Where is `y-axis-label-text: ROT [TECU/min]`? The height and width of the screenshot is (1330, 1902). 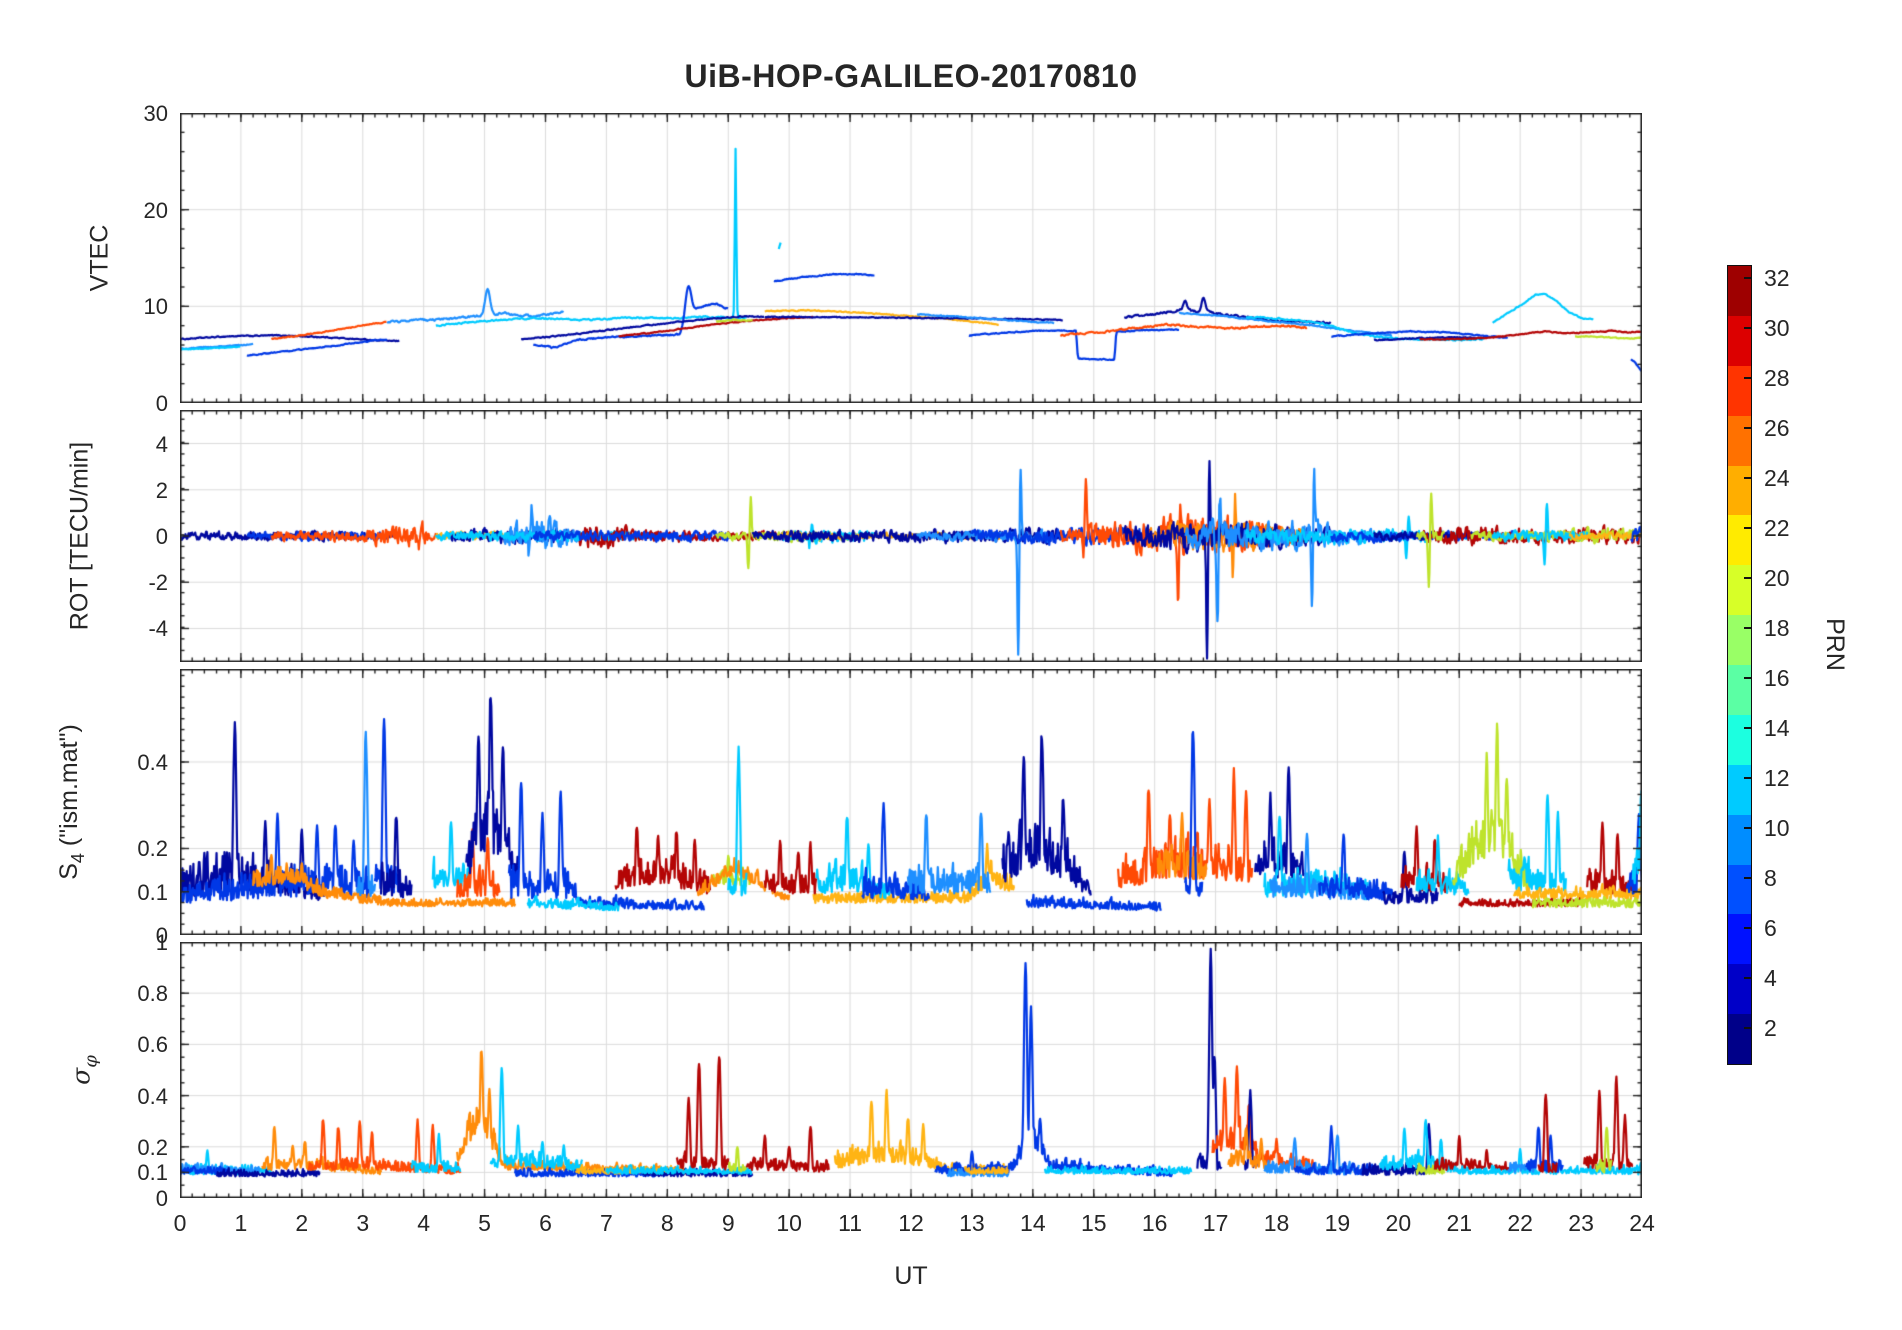 y-axis-label-text: ROT [TECU/min] is located at coordinates (79, 536).